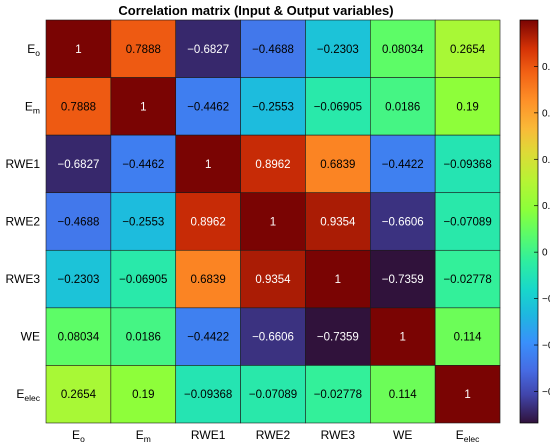  Describe the element at coordinates (23, 279) in the screenshot. I see `row-label: RWE3` at that location.